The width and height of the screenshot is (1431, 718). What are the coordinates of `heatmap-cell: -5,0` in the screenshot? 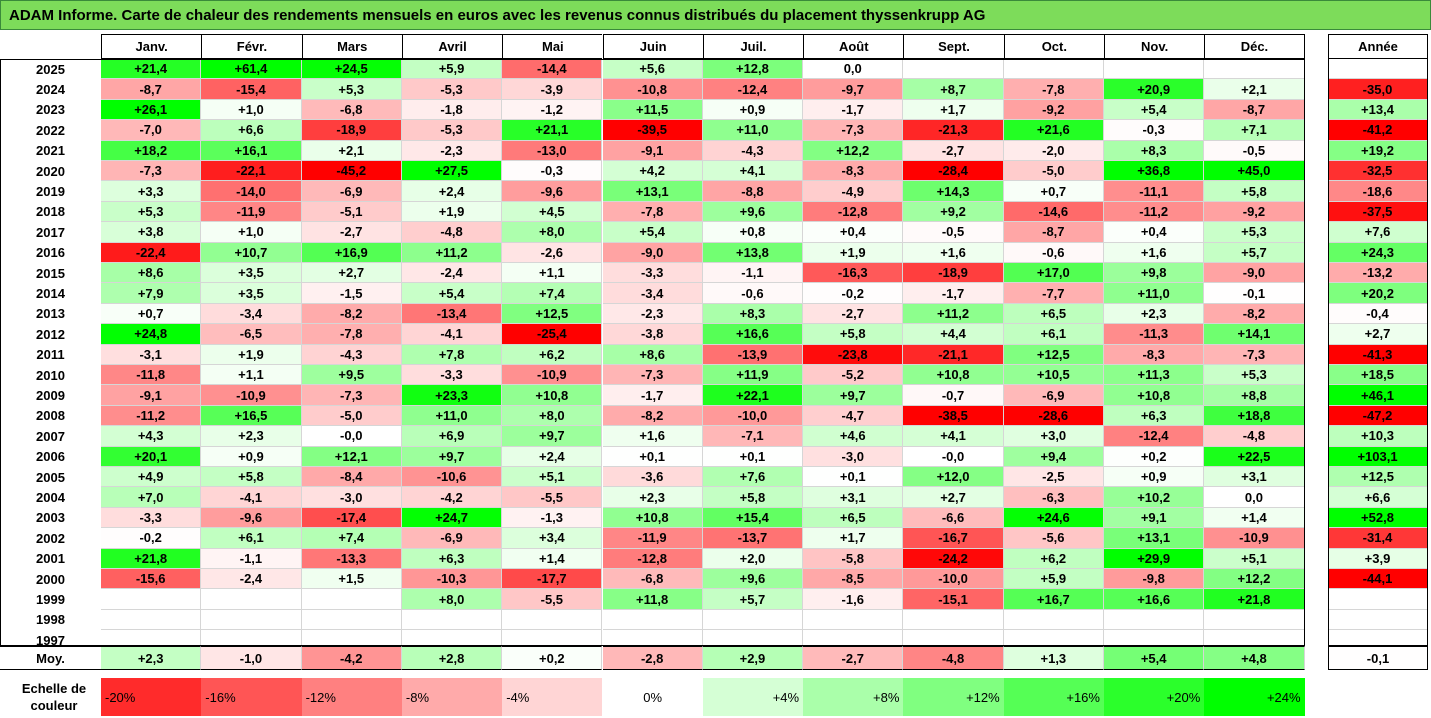 It's located at (1053, 171).